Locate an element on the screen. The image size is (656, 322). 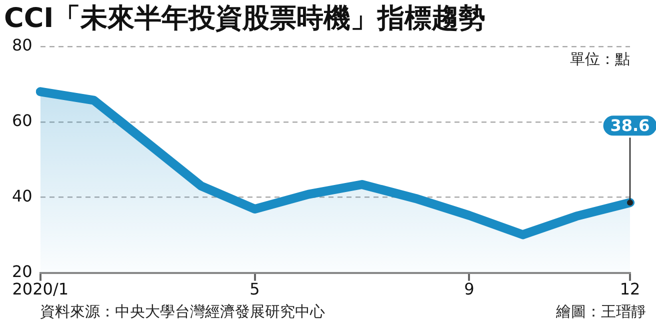
x-tick-label: 2020/1 is located at coordinates (40, 289).